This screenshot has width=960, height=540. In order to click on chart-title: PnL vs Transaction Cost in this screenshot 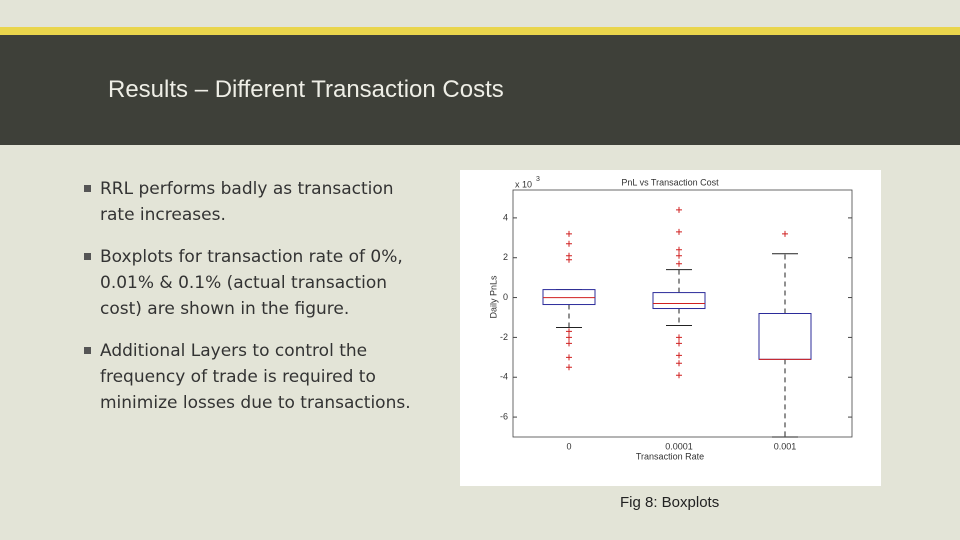, I will do `click(670, 182)`.